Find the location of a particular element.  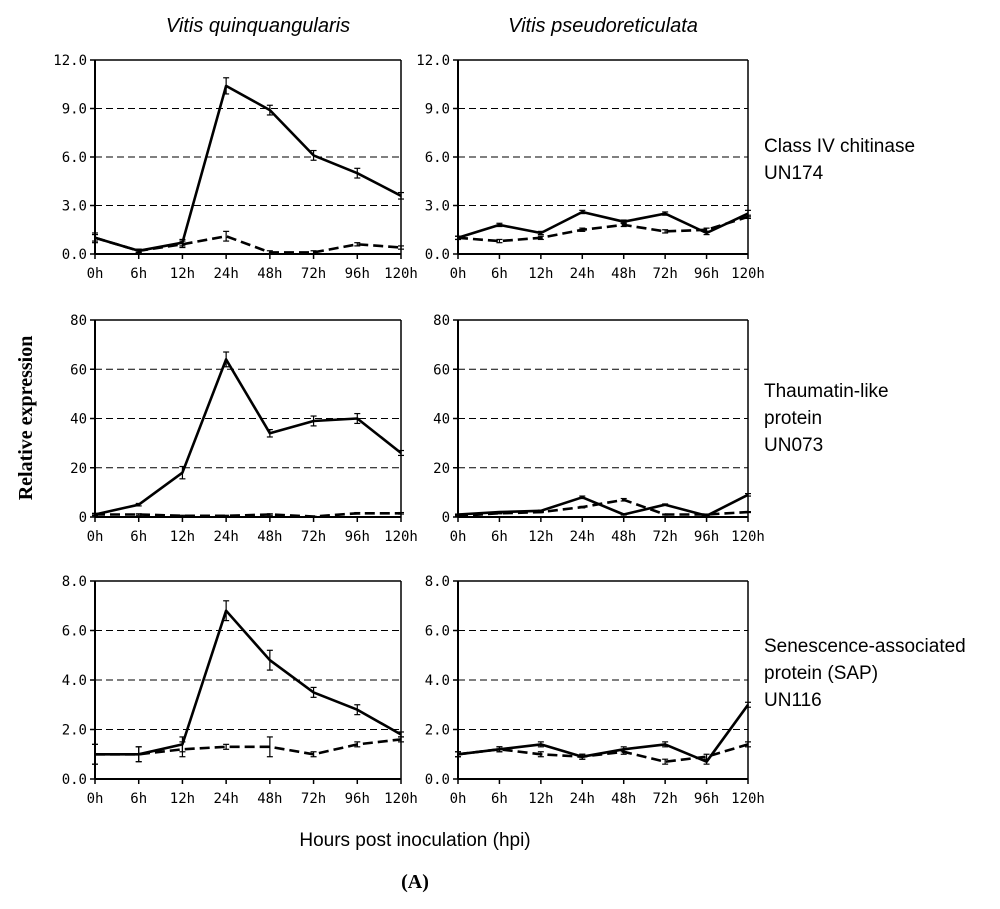

y-tick-label: 0 is located at coordinates (446, 518).